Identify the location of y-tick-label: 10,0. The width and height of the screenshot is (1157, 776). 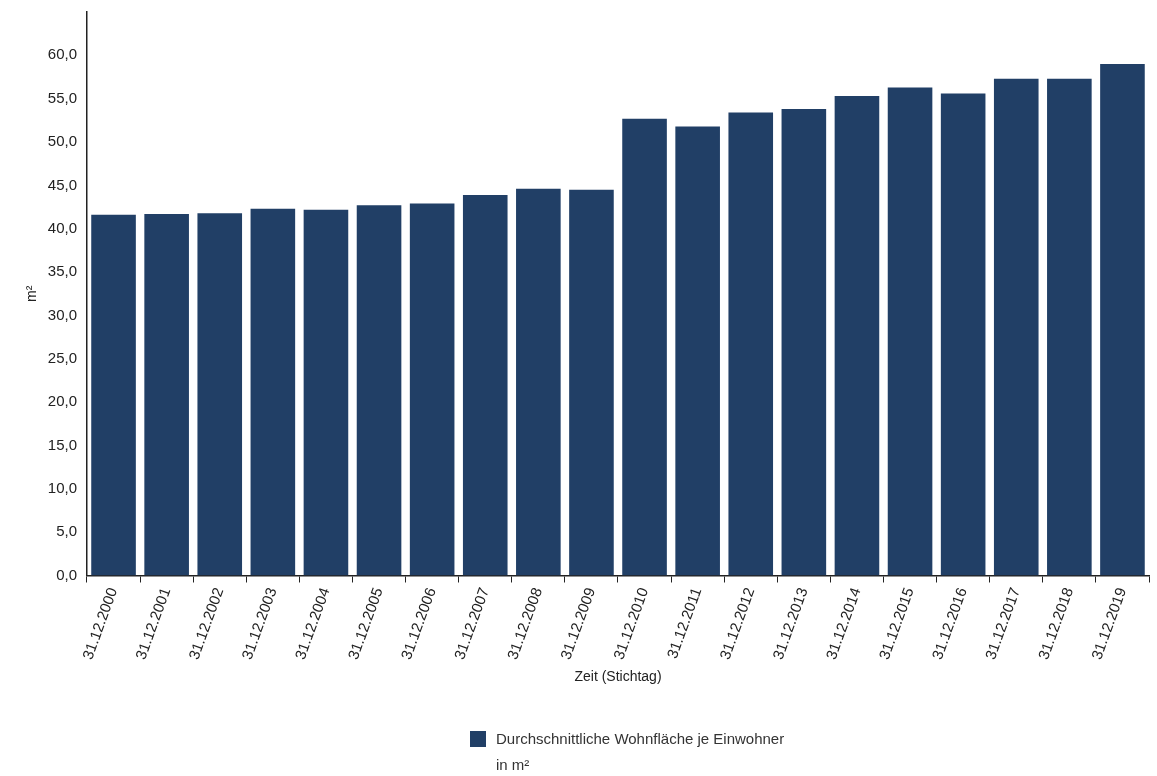
(62, 487).